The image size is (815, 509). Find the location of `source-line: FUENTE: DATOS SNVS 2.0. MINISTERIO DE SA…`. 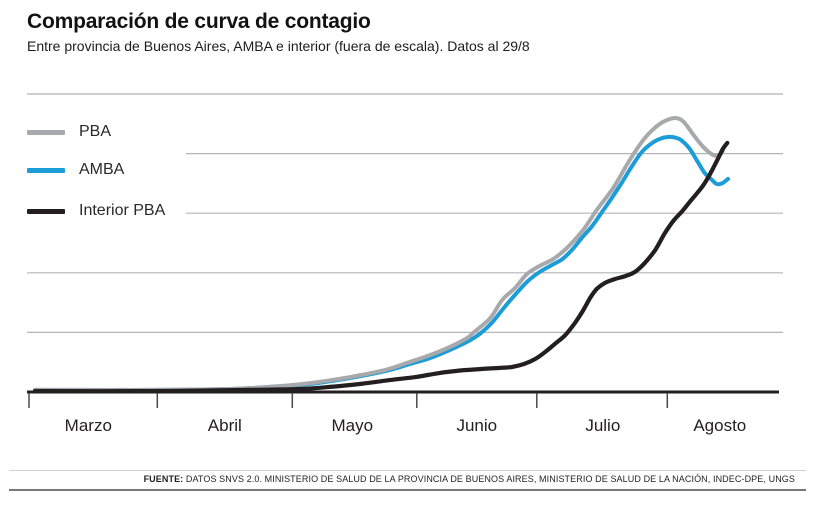

source-line: FUENTE: DATOS SNVS 2.0. MINISTERIO DE SA… is located at coordinates (402, 479).